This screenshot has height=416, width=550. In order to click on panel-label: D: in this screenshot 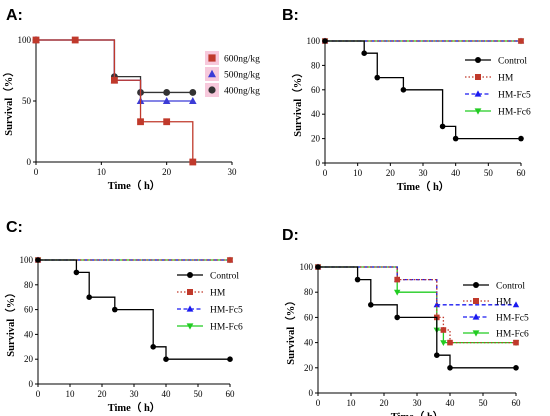, I will do `click(290, 235)`.